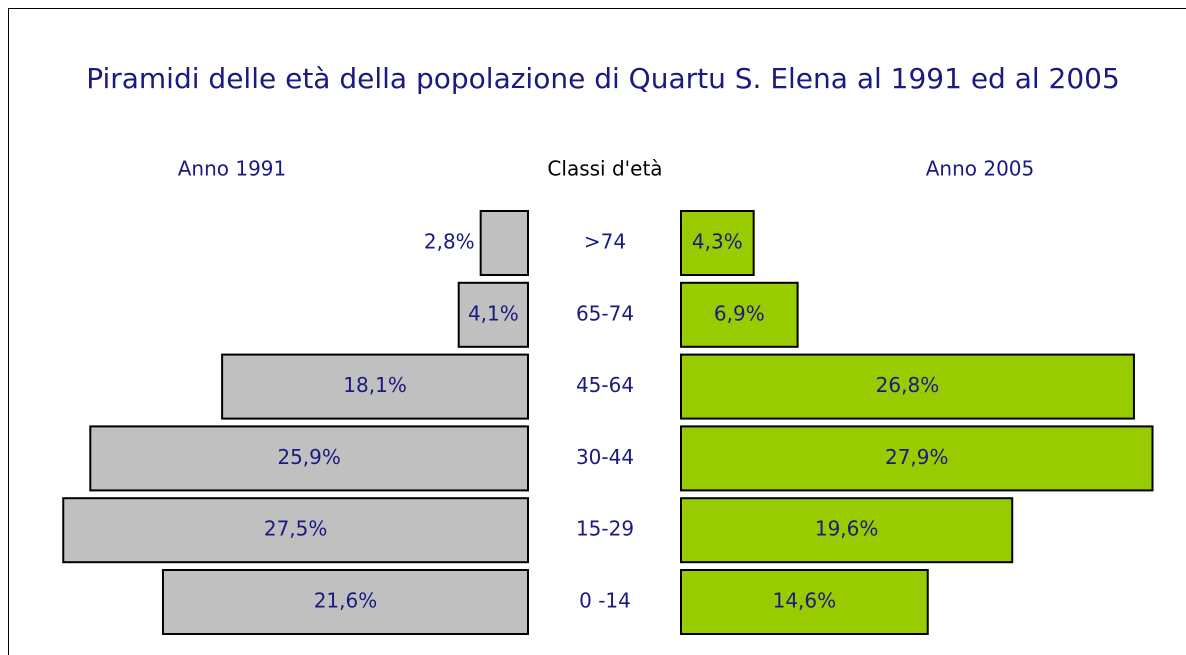 This screenshot has width=1186, height=655. What do you see at coordinates (605, 601) in the screenshot?
I see `category-label: 0 -14` at bounding box center [605, 601].